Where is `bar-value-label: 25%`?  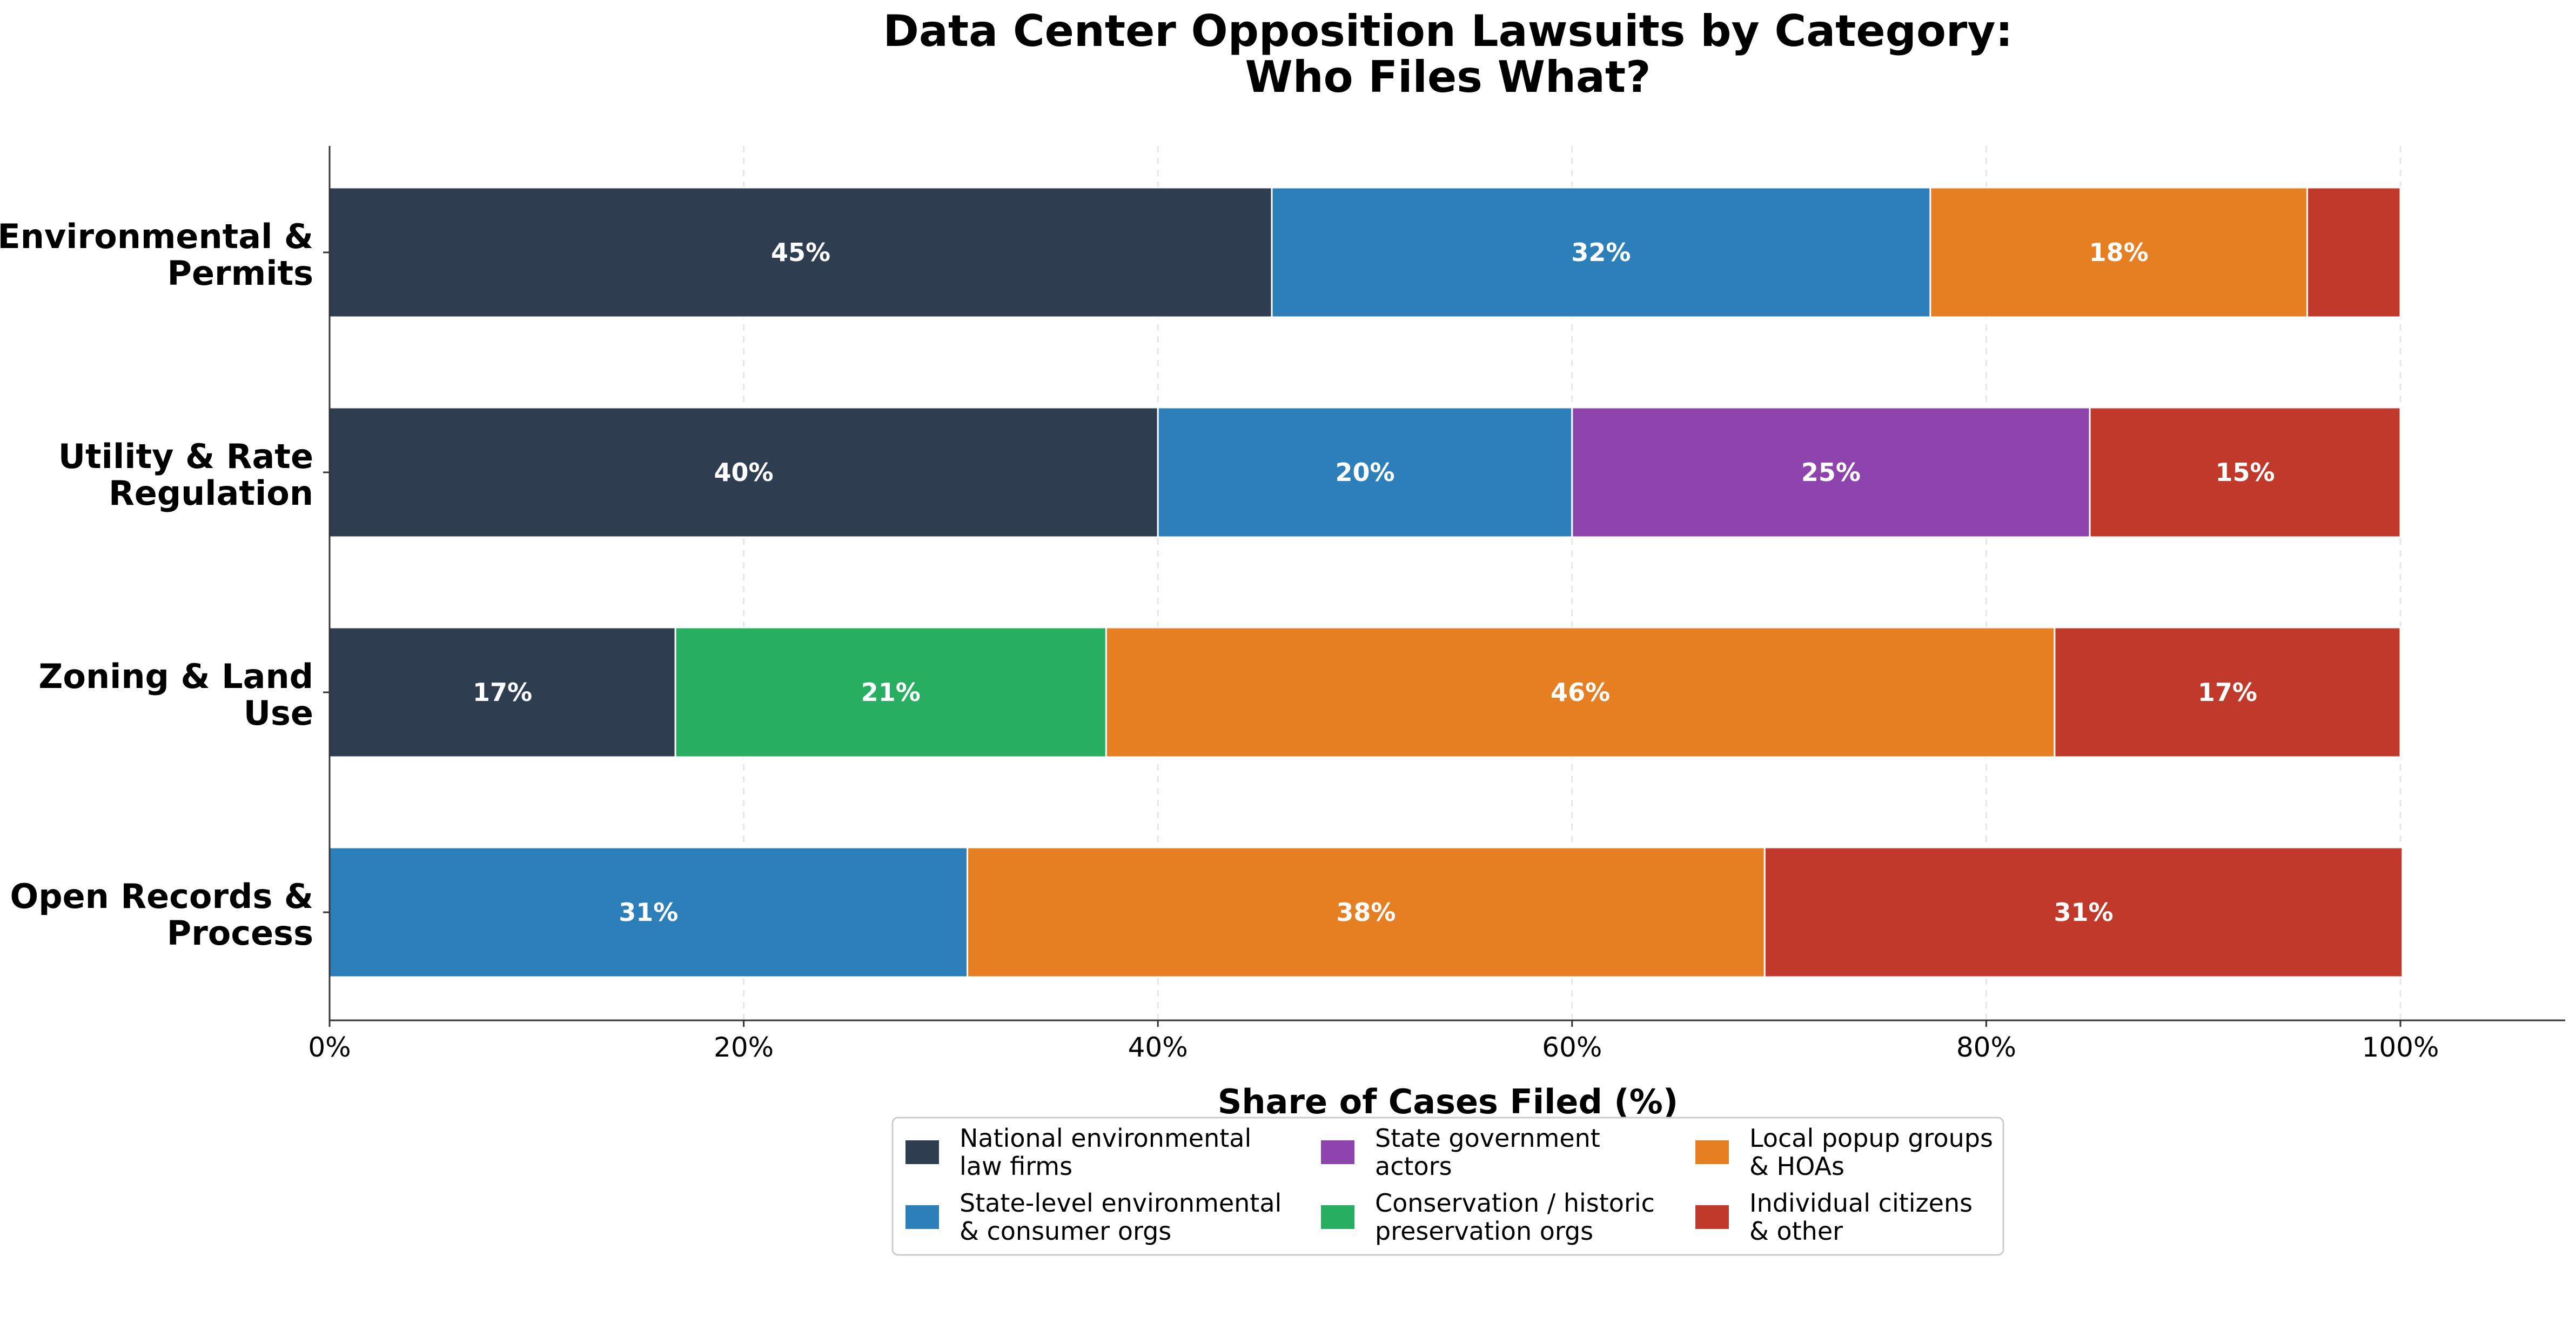
bar-value-label: 25% is located at coordinates (1831, 472).